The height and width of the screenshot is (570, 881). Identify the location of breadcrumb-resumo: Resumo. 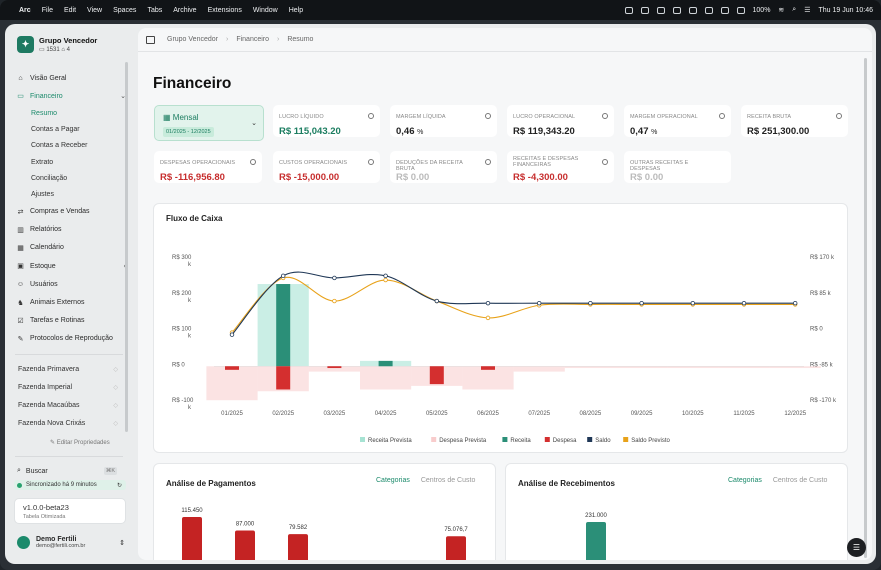
(300, 39).